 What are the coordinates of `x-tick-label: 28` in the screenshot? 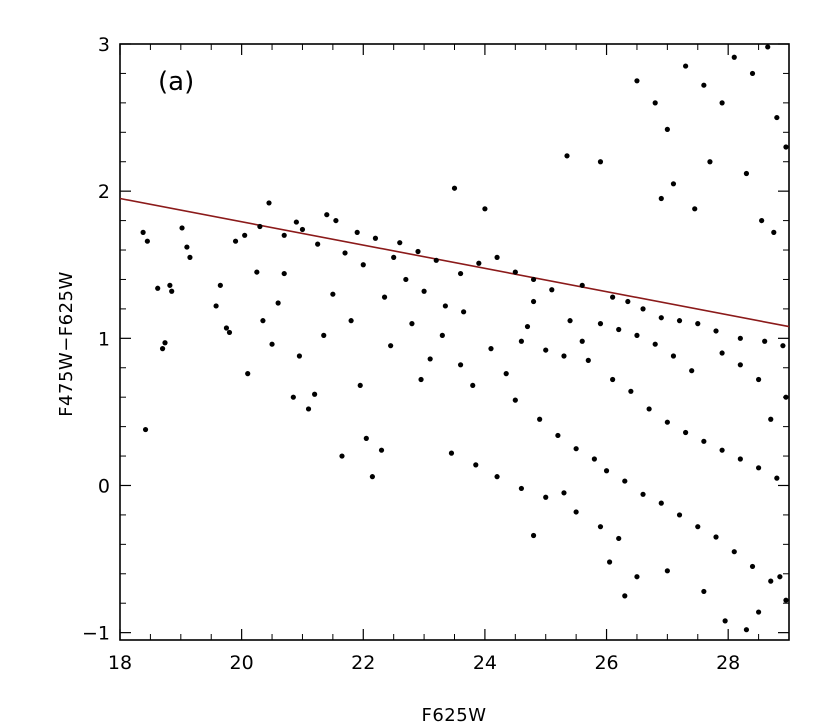 It's located at (728, 663).